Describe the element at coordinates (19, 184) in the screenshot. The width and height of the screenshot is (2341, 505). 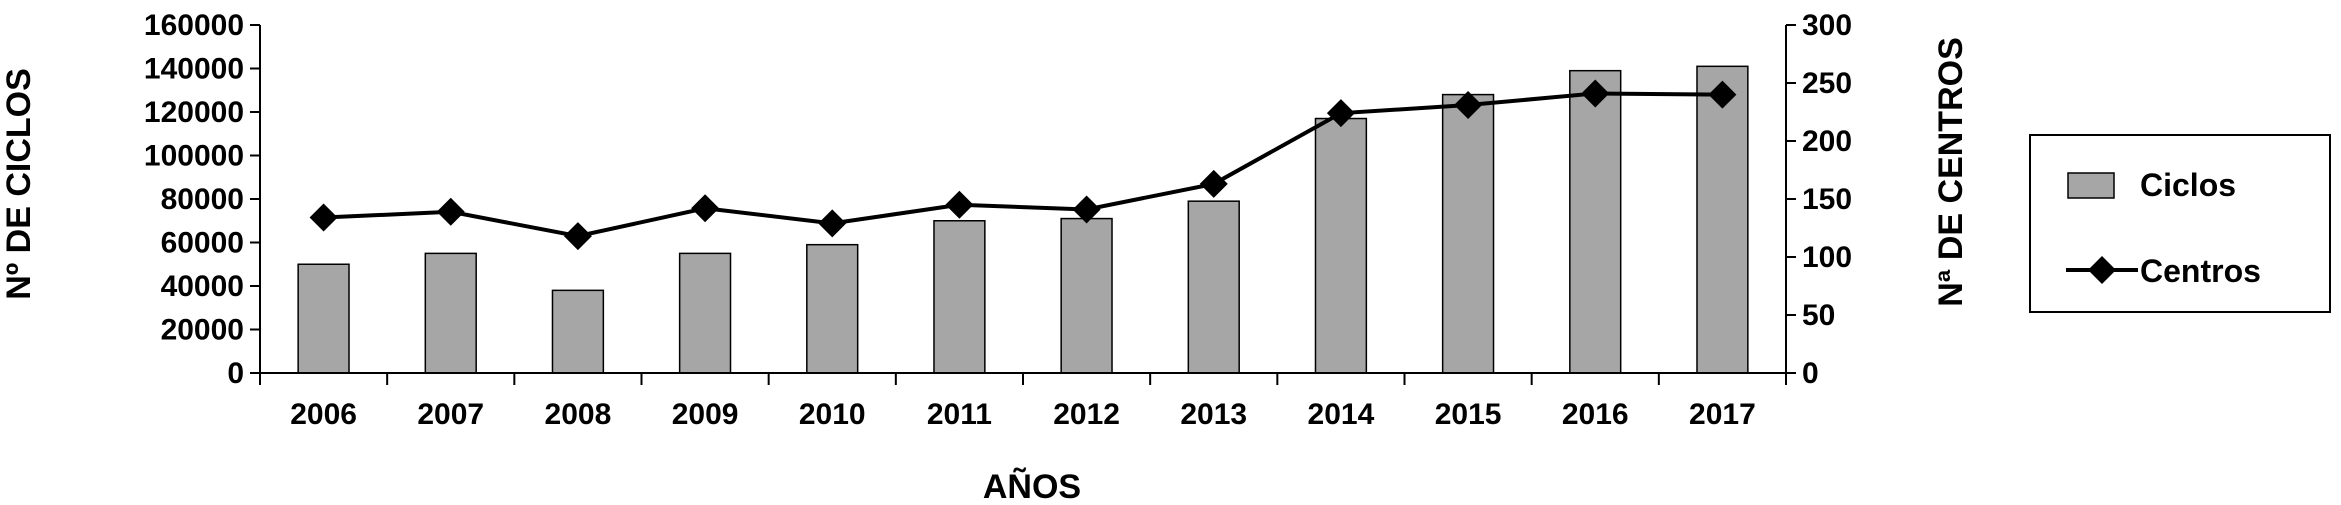
I see `y-axis-left-title: Nº DE CICLOS` at that location.